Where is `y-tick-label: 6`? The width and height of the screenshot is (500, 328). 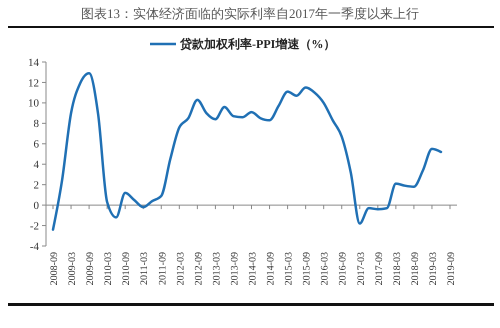
y-tick-label: 6 is located at coordinates (37, 144).